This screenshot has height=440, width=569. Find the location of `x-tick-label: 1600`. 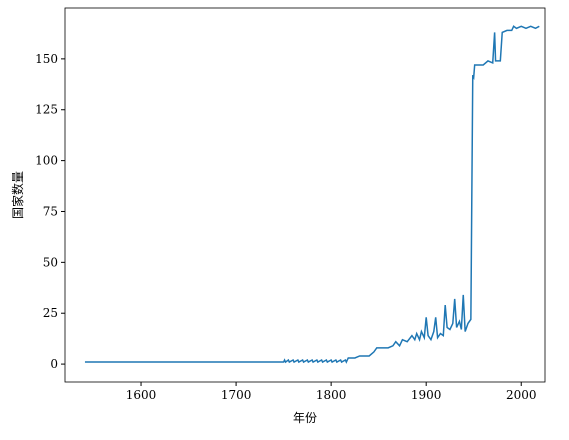

x-tick-label: 1600 is located at coordinates (141, 395).